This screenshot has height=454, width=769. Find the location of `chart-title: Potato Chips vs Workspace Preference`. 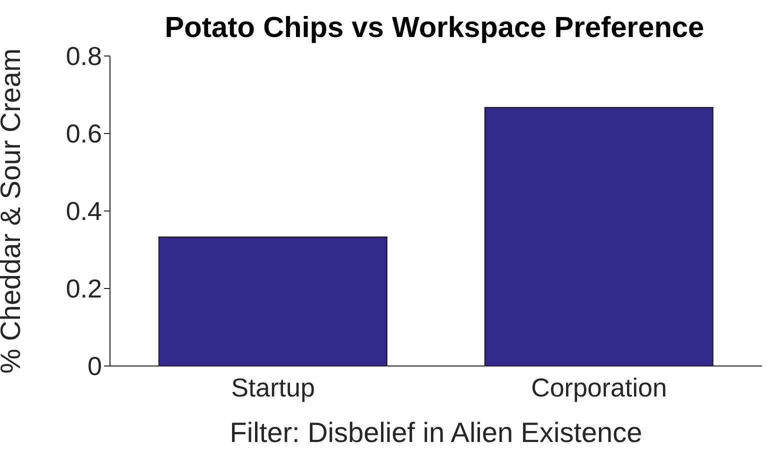

chart-title: Potato Chips vs Workspace Preference is located at coordinates (434, 28).